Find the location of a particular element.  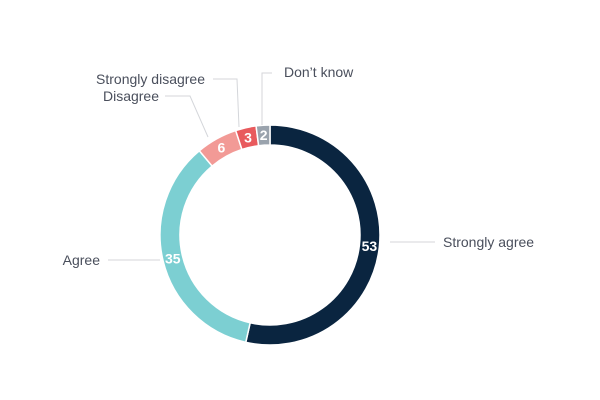

category-label-agree: Agree is located at coordinates (82, 260).